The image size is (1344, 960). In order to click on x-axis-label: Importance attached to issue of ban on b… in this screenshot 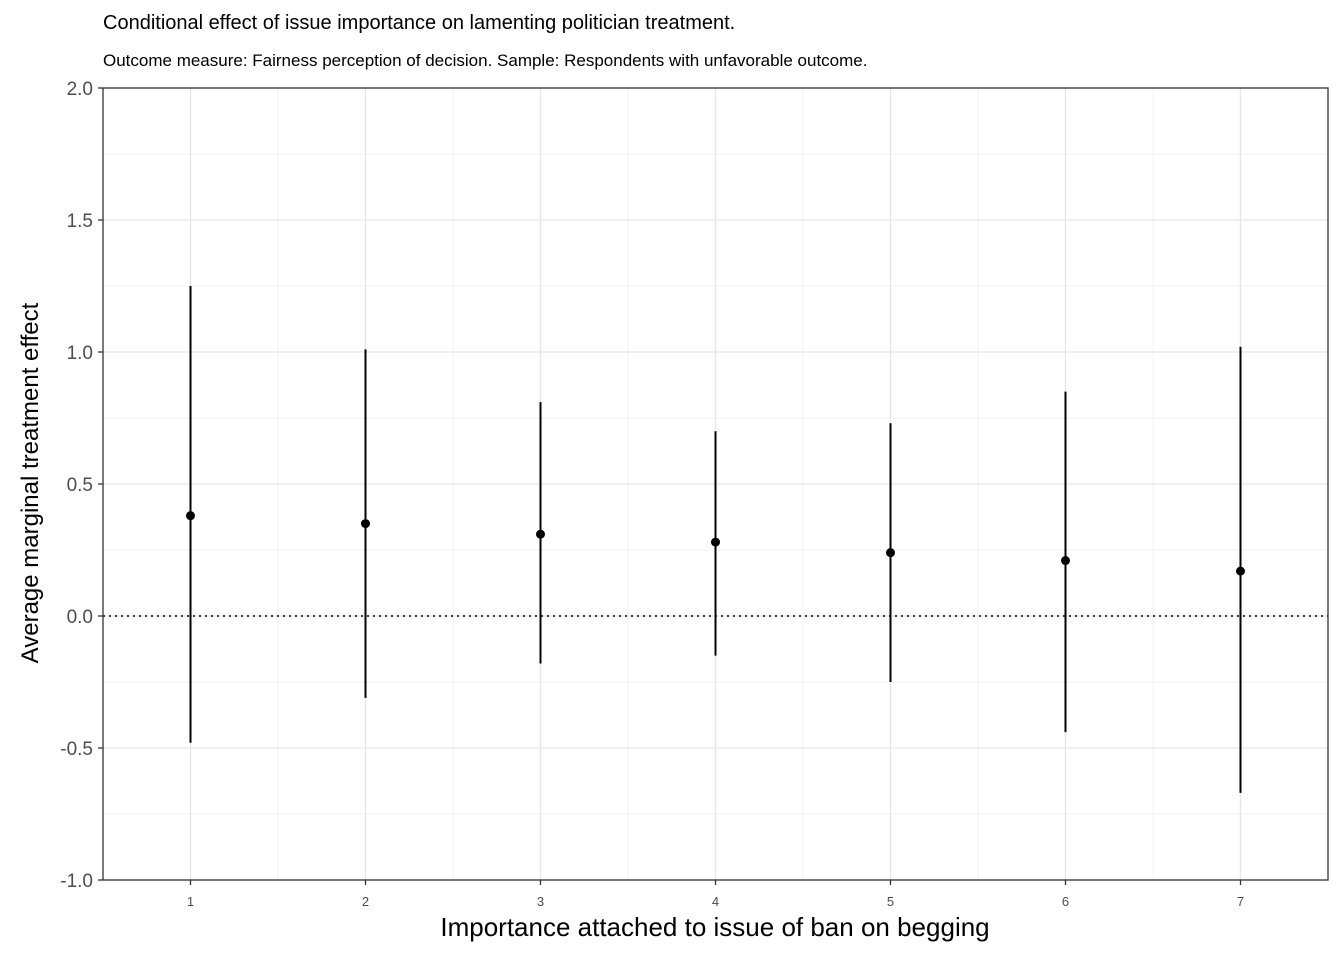, I will do `click(715, 927)`.